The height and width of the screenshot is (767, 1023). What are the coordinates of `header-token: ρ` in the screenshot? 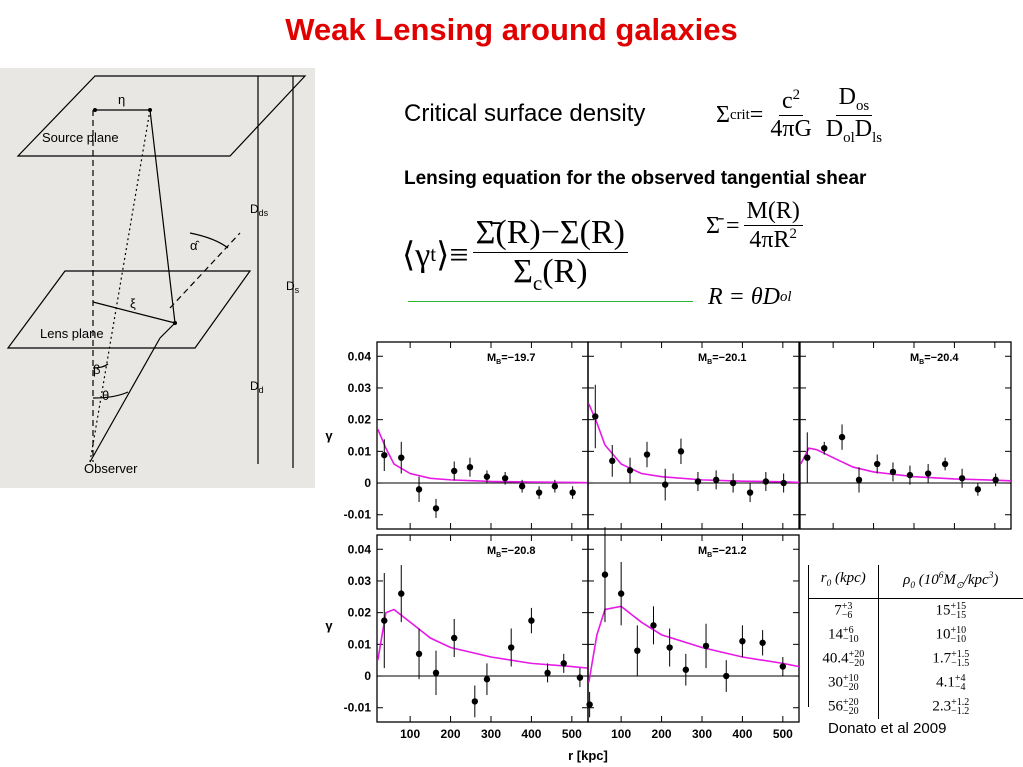 It's located at (907, 580).